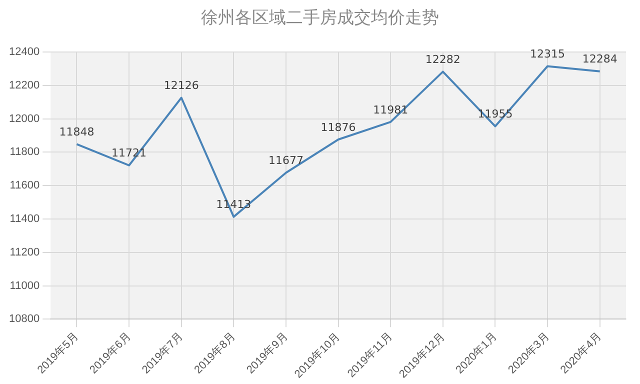  I want to click on y-tick-label: 11000, so click(25, 286).